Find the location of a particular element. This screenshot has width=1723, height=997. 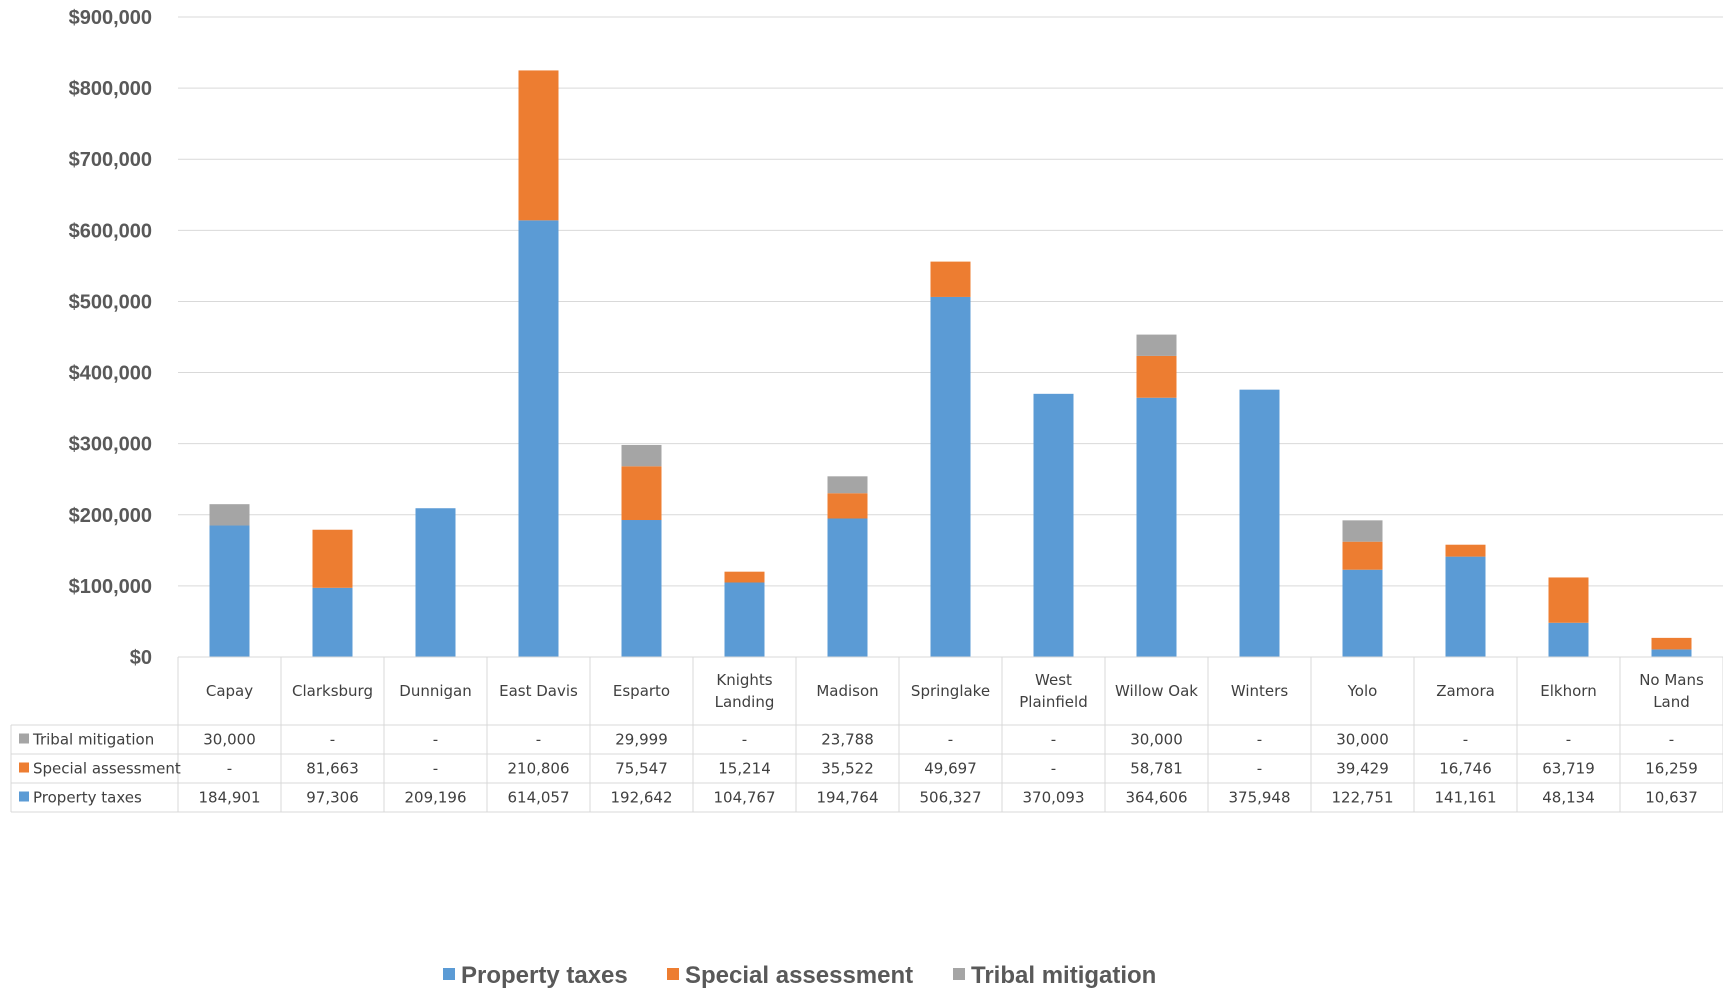

table-cell: 15,214 is located at coordinates (744, 769).